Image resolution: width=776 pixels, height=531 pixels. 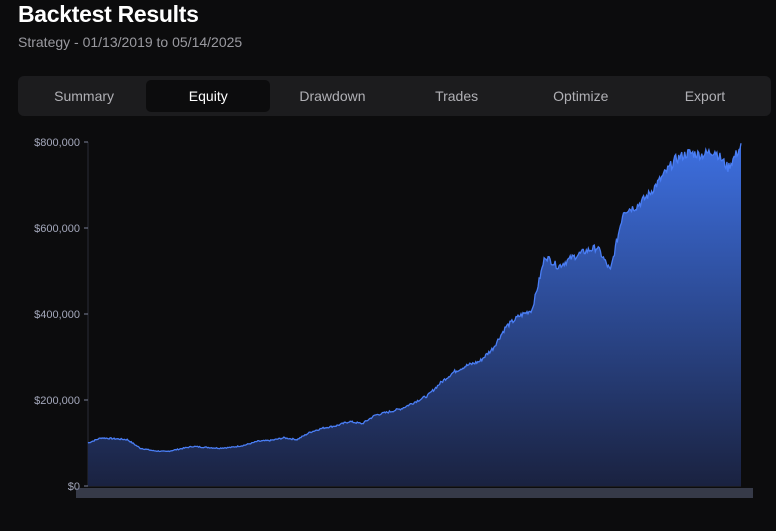 I want to click on page-title: Backtest Results, so click(x=108, y=14).